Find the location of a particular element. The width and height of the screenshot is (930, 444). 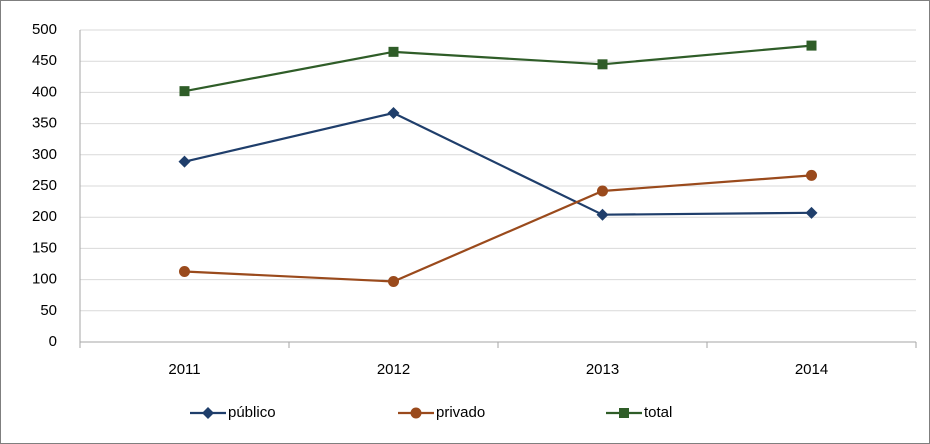

x-tick-label: 2013 is located at coordinates (602, 369).